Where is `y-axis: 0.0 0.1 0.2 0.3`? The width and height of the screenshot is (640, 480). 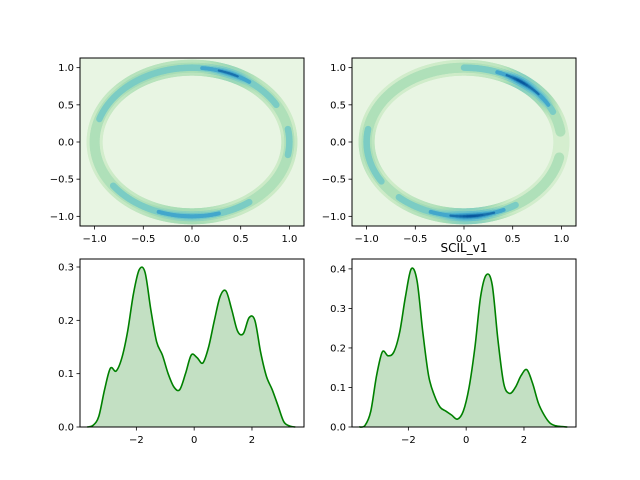 y-axis: 0.0 0.1 0.2 0.3 is located at coordinates (69, 348).